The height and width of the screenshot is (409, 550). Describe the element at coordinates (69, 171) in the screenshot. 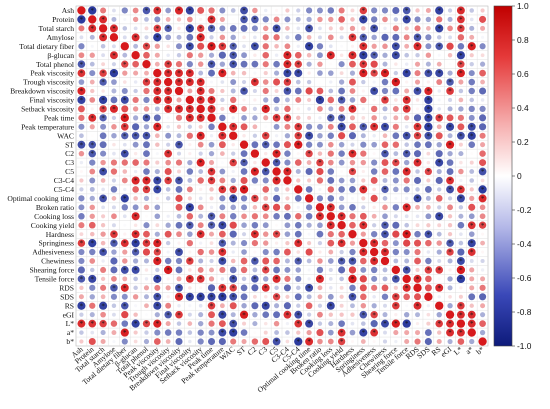

I see `y-tick-label: C5` at that location.